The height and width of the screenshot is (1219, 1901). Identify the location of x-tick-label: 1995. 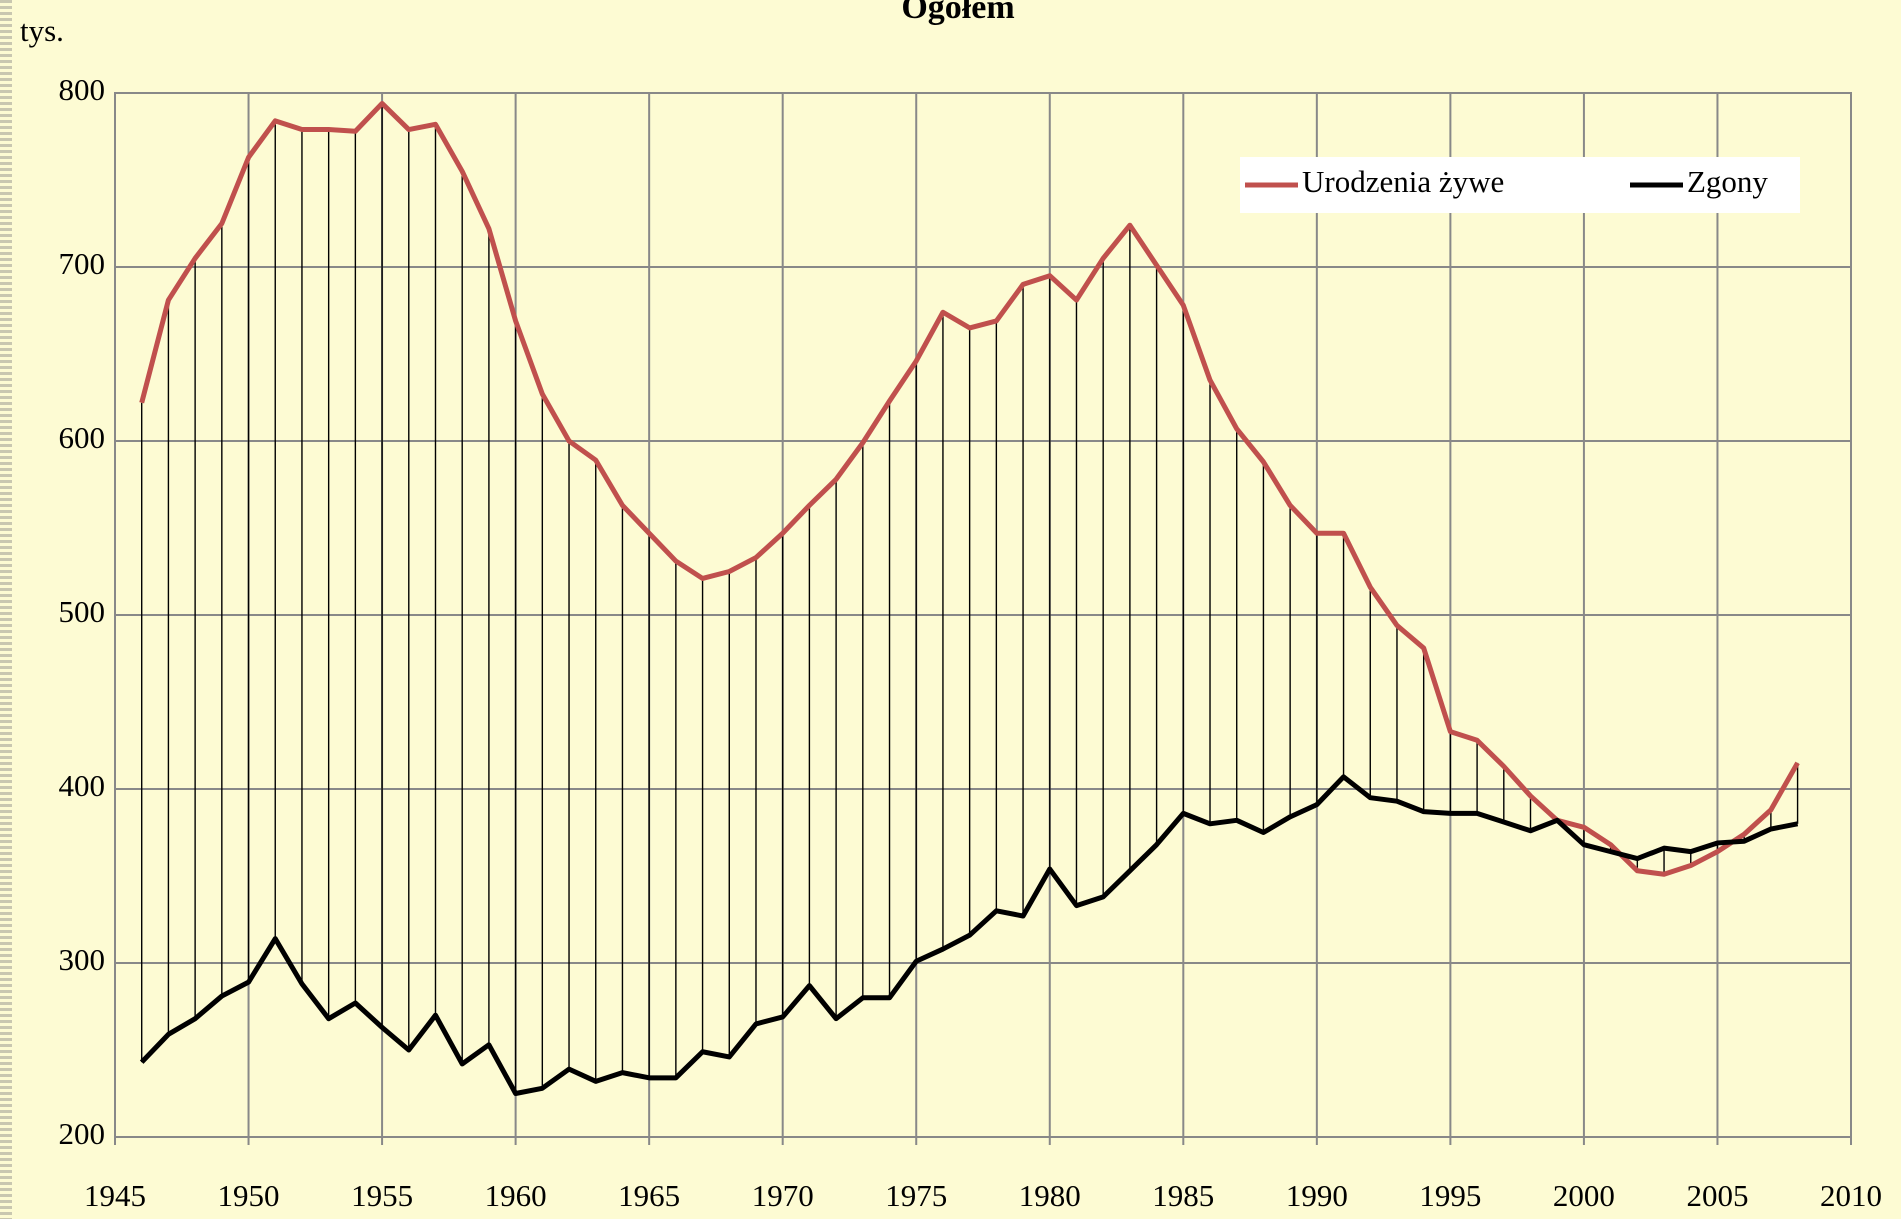
(1450, 1195).